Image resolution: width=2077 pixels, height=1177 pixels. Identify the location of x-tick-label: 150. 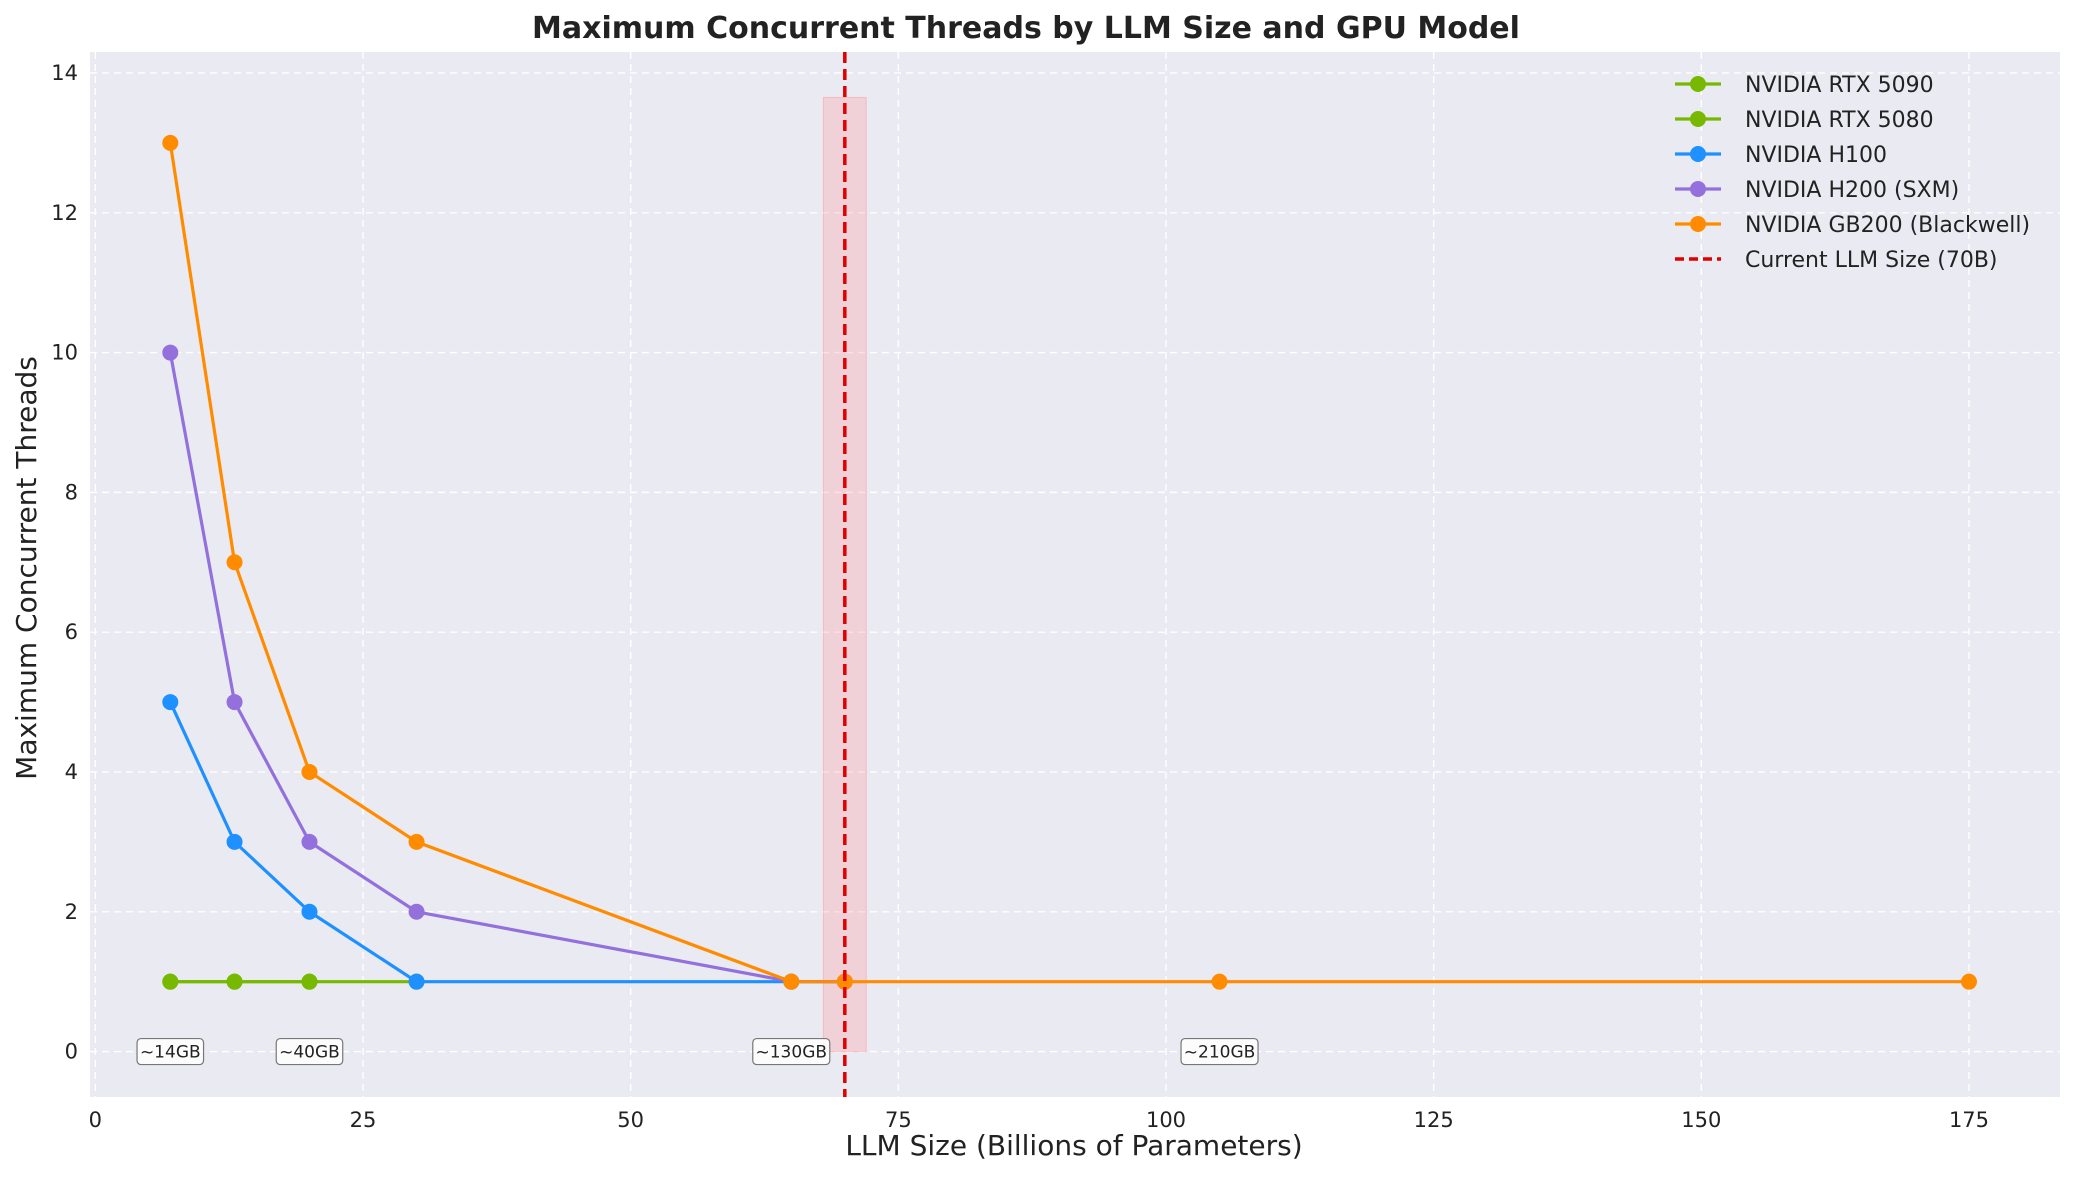
(1701, 1120).